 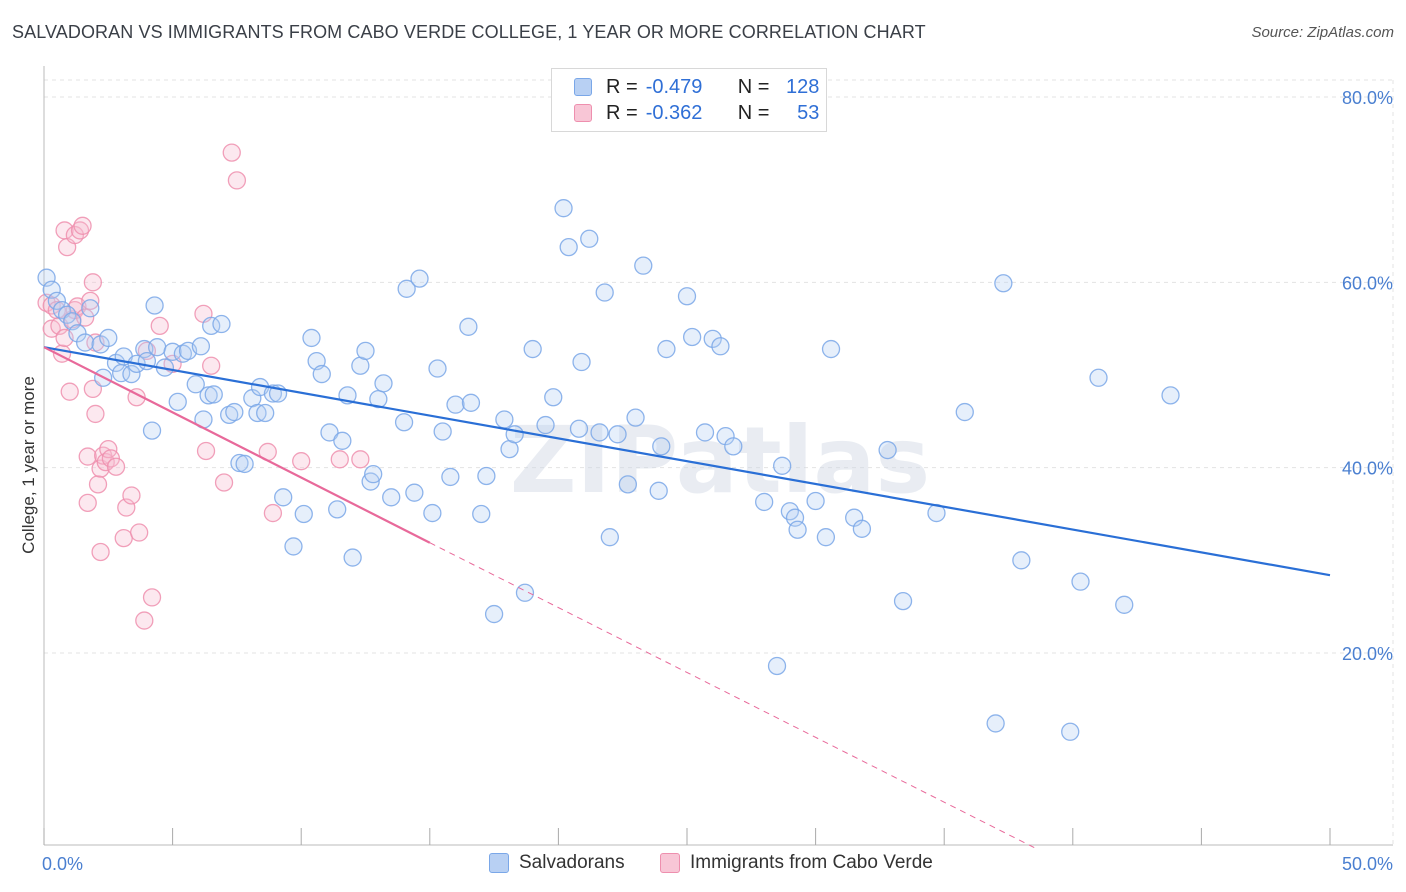 I want to click on legend-row-salvadorans: R = -0.479 N = 128, so click(x=696, y=87).